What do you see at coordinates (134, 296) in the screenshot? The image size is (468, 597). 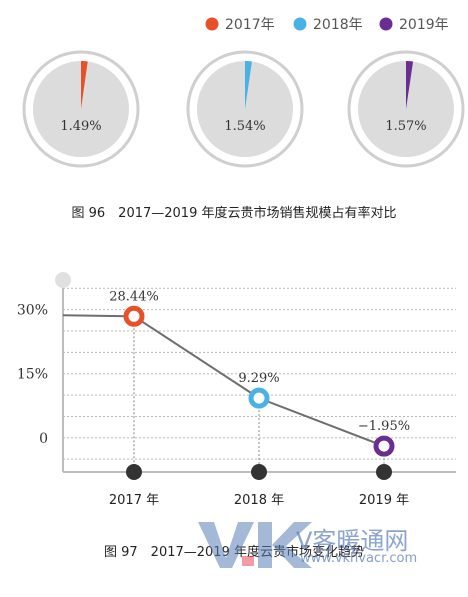 I see `data-label: 28.44%` at bounding box center [134, 296].